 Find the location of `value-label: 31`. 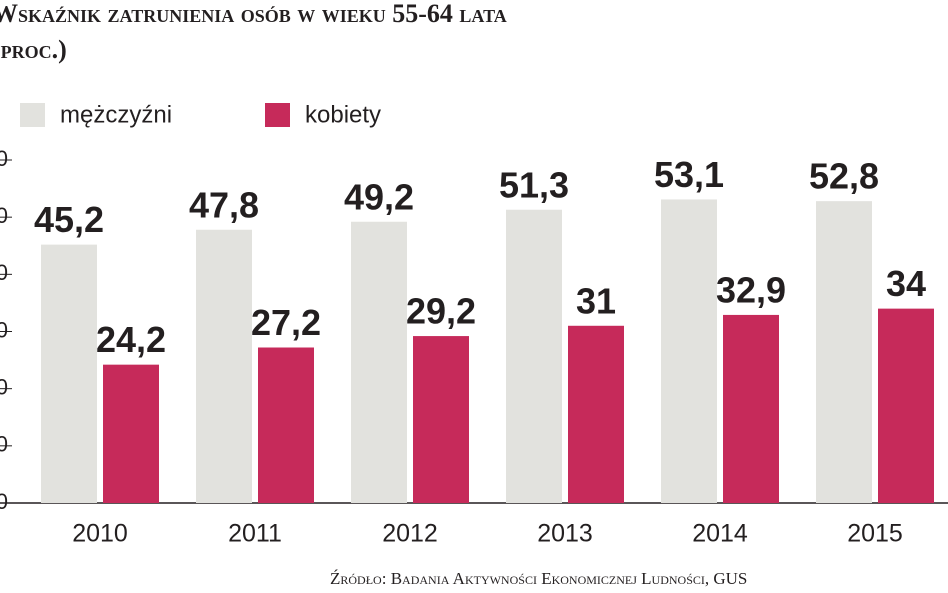

value-label: 31 is located at coordinates (596, 300).